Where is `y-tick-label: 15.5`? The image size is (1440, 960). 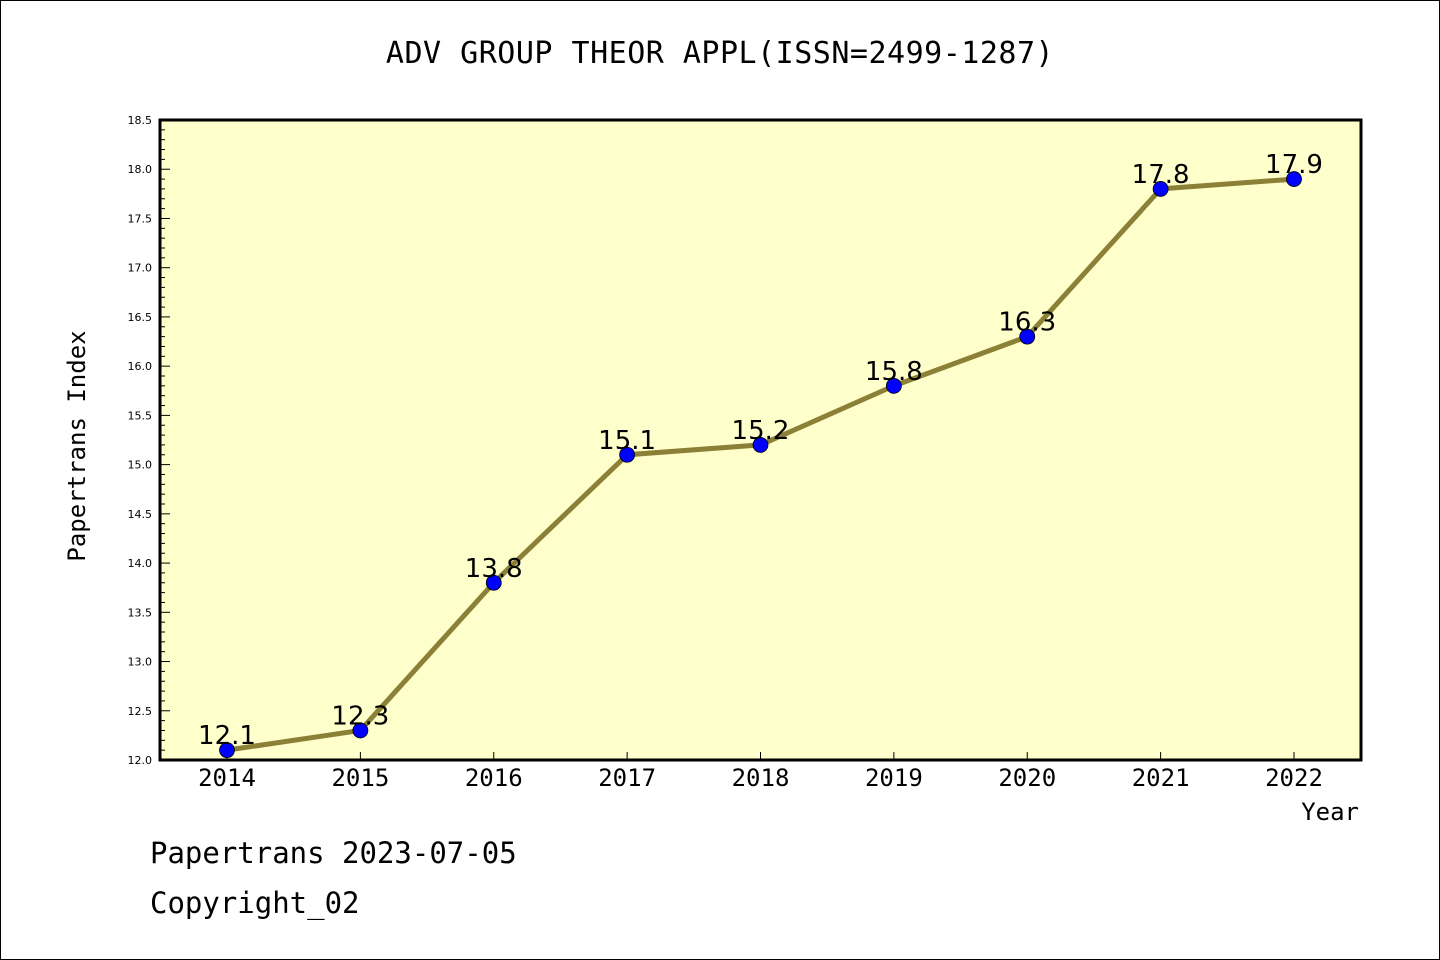
y-tick-label: 15.5 is located at coordinates (140, 415).